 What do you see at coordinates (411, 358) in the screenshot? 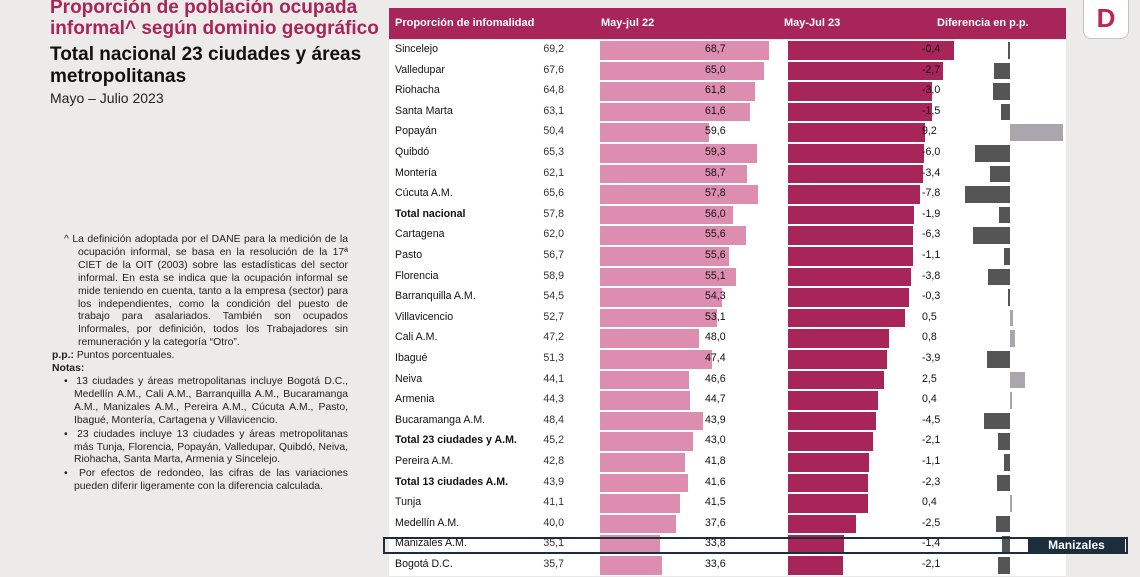
I see `row-name: Ibagué` at bounding box center [411, 358].